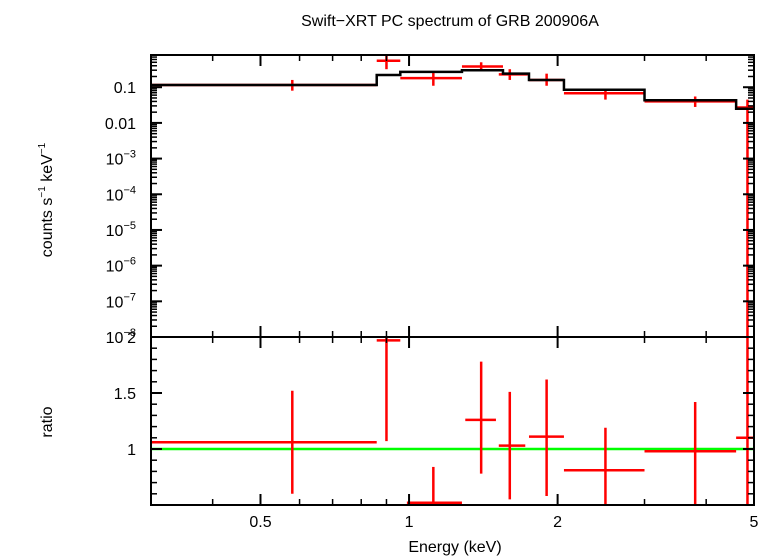 Image resolution: width=772 pixels, height=556 pixels. I want to click on y-tick-label: 10⁻⁴, so click(121, 194).